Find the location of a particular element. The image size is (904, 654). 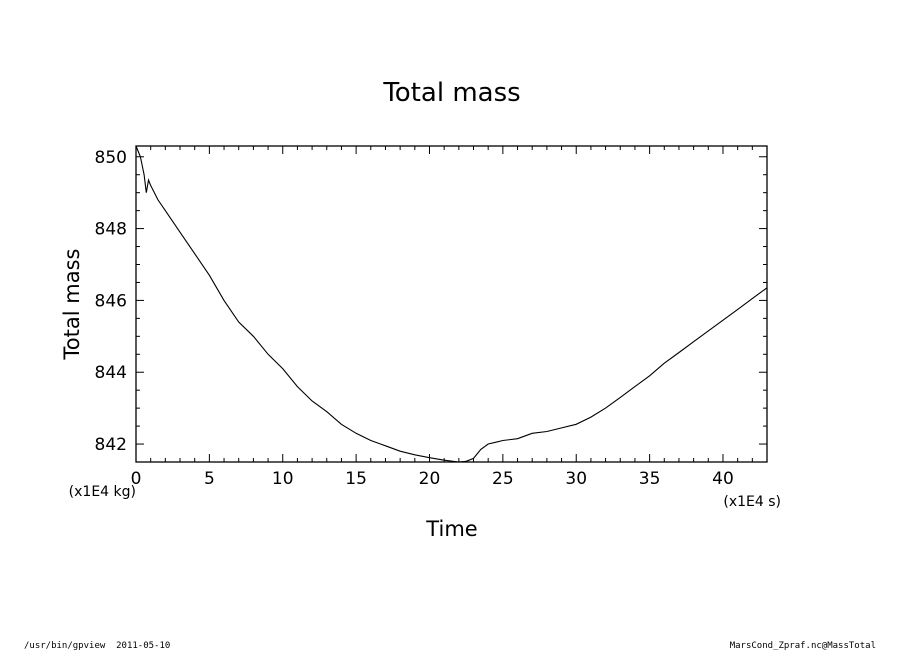

y-tick-label: 846 is located at coordinates (111, 301).